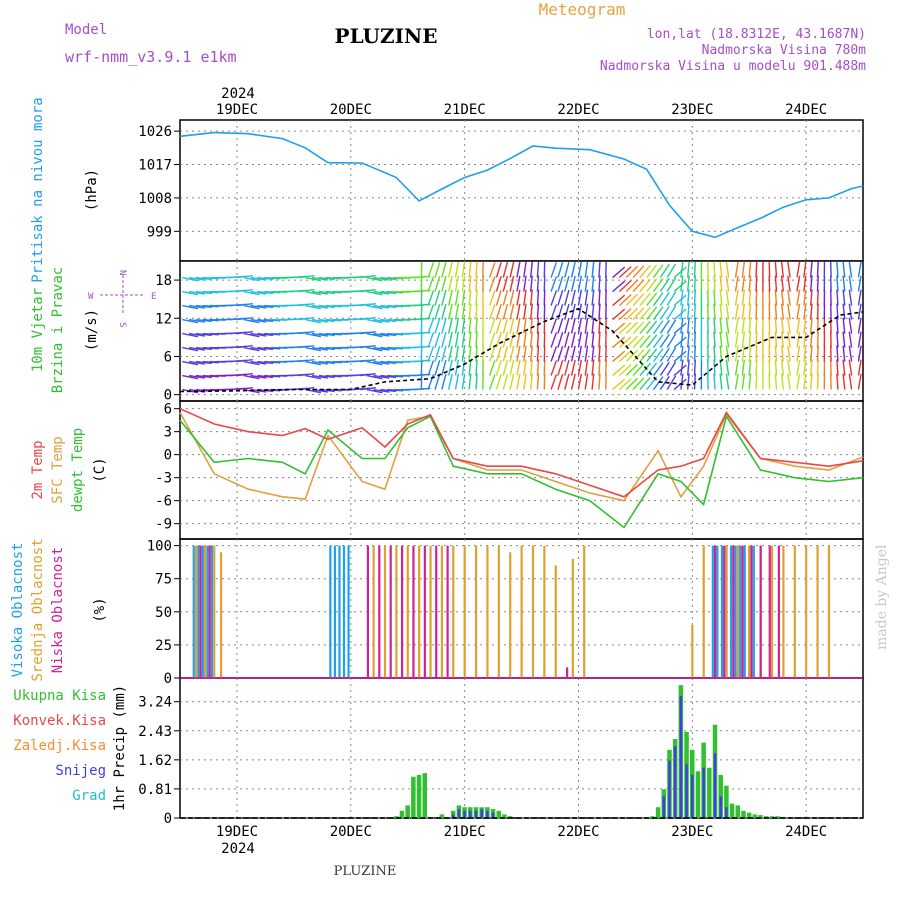 The width and height of the screenshot is (900, 900). Describe the element at coordinates (578, 110) in the screenshot. I see `date-label-top: 22DEC` at that location.